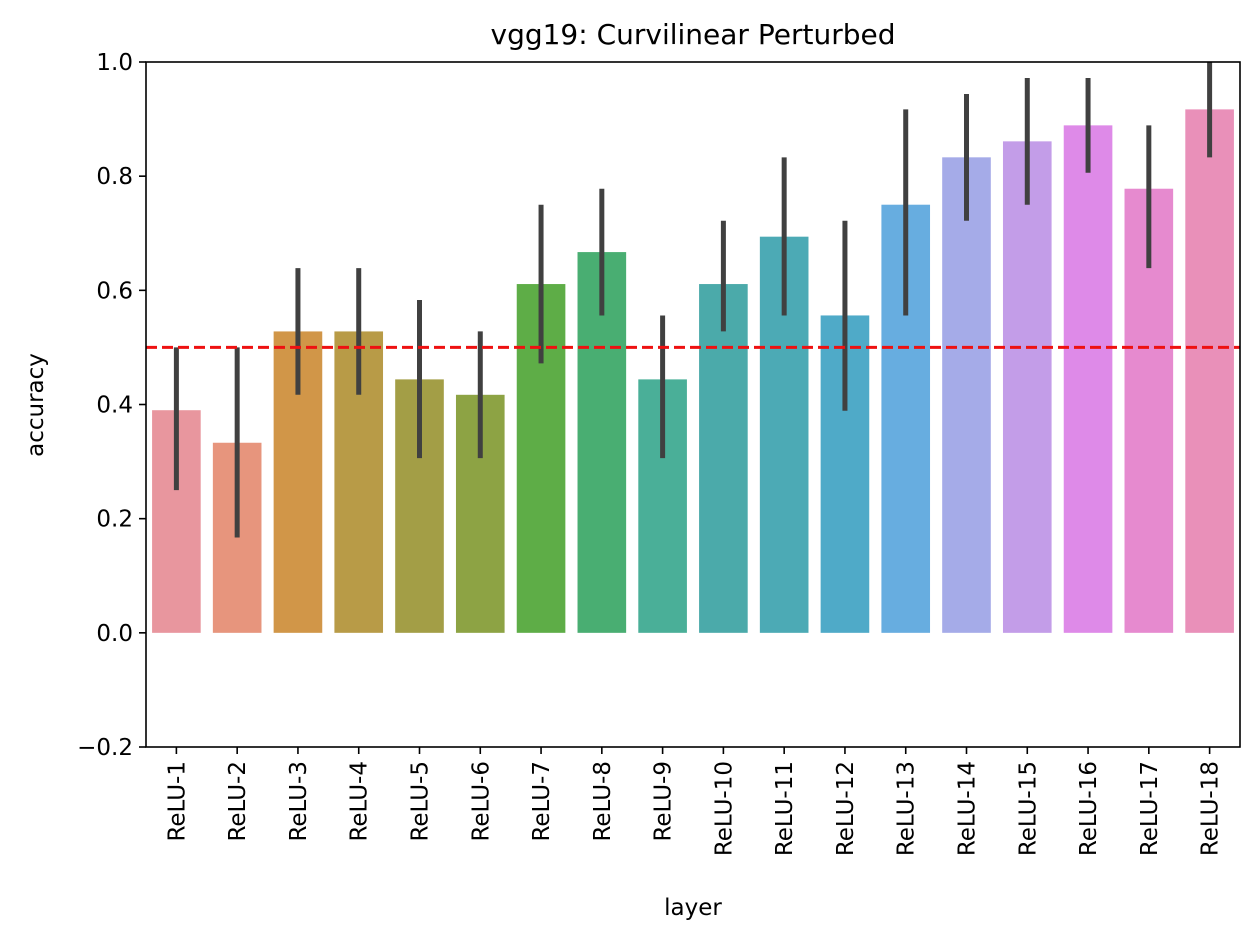  I want to click on x-tick-label: ReLU-8, so click(603, 801).